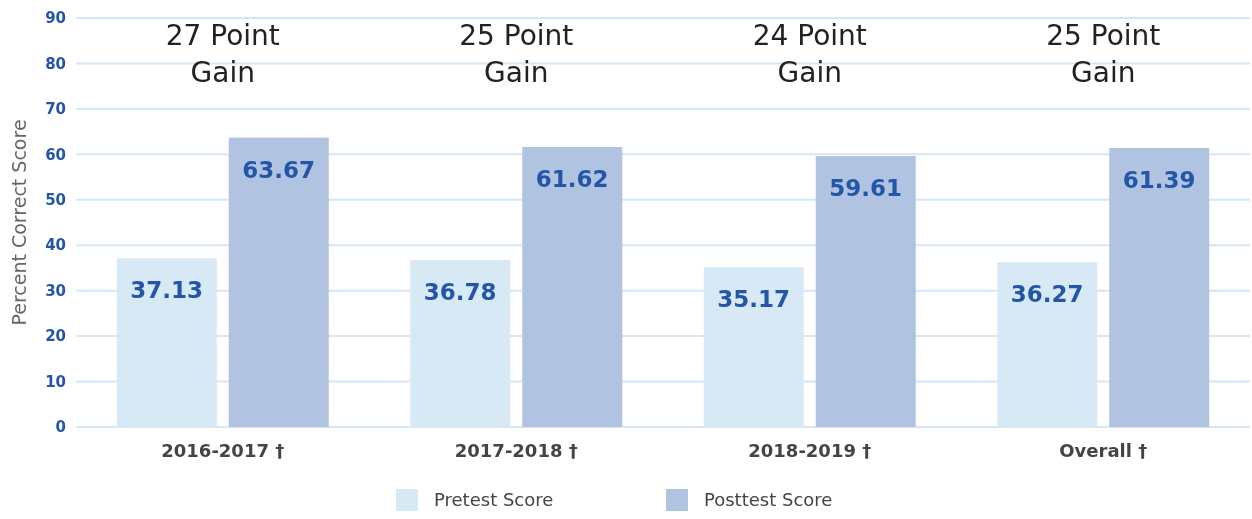  Describe the element at coordinates (1159, 180) in the screenshot. I see `data-label: 61.39` at that location.